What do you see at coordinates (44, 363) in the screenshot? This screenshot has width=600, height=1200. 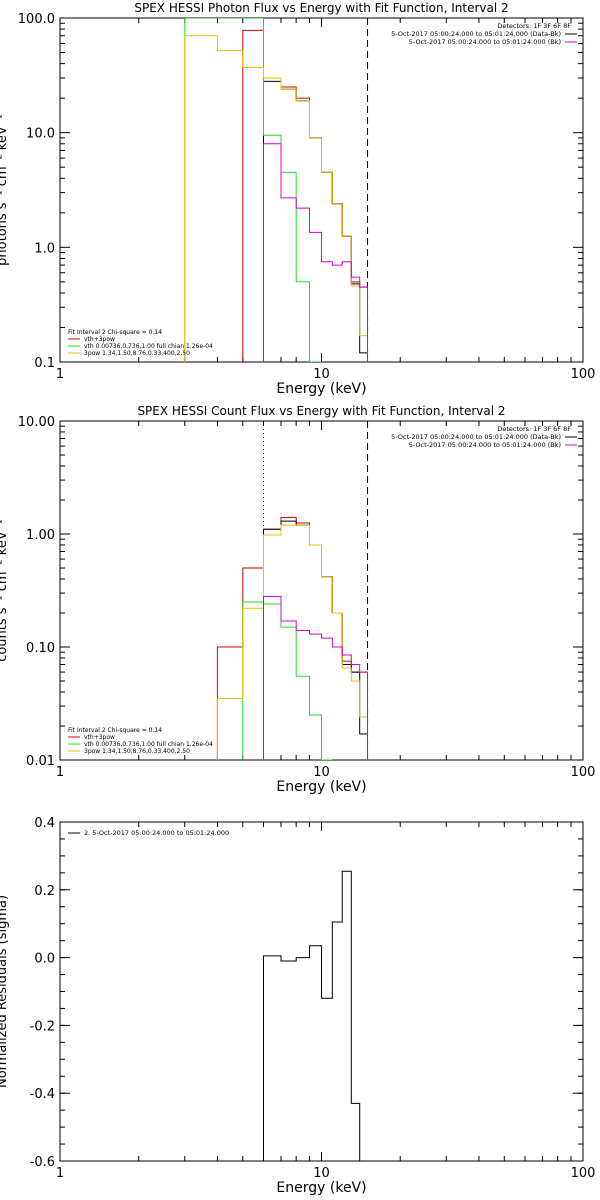 I see `y-tick-label: 0.1` at bounding box center [44, 363].